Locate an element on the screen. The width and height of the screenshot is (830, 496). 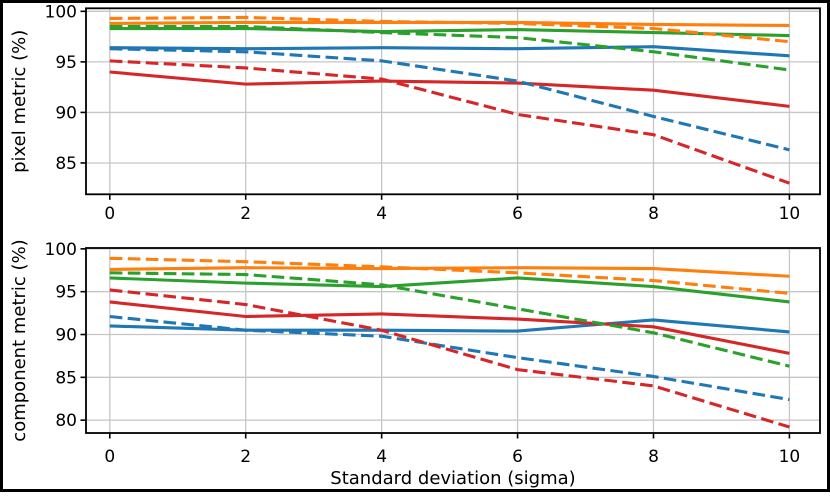
series-component-blue-dashed is located at coordinates (449, 358).